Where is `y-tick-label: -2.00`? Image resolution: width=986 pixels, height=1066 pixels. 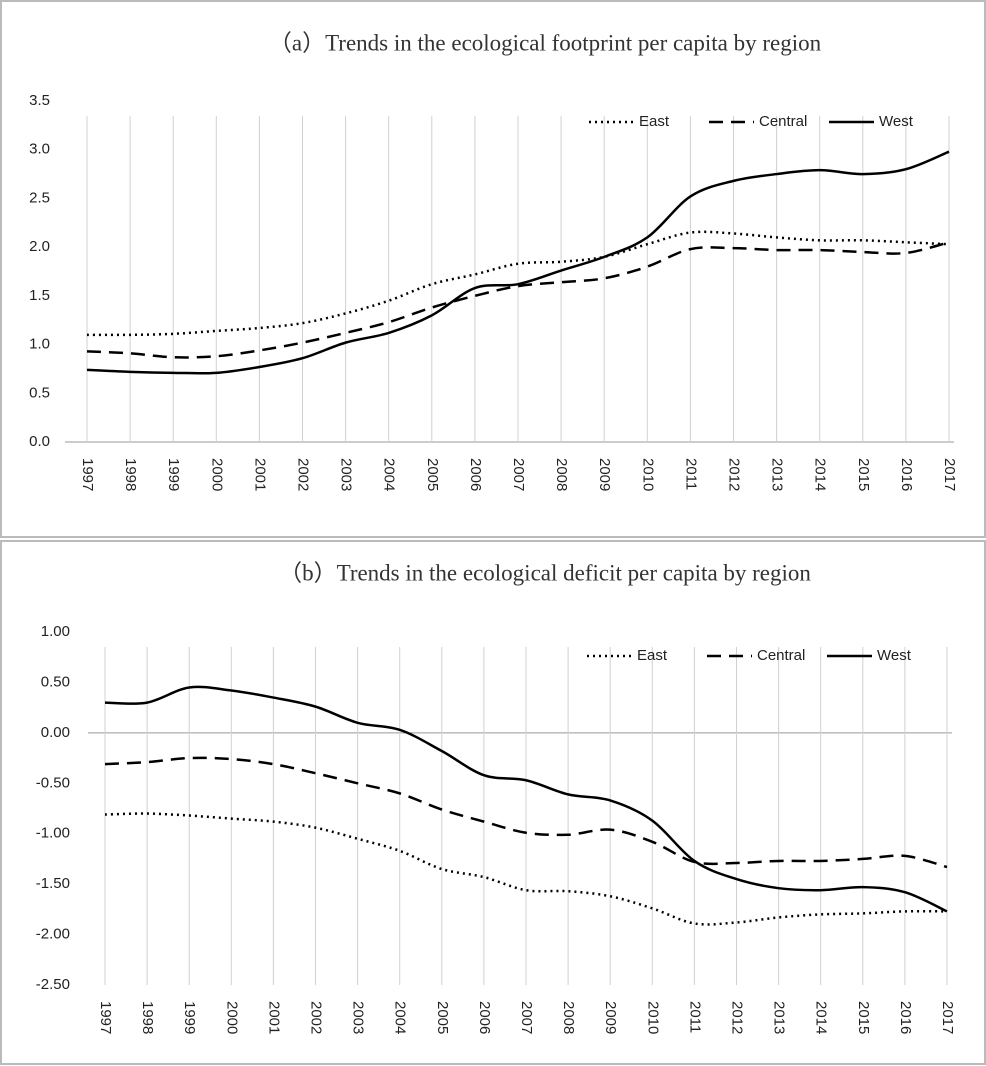 y-tick-label: -2.00 is located at coordinates (53, 934).